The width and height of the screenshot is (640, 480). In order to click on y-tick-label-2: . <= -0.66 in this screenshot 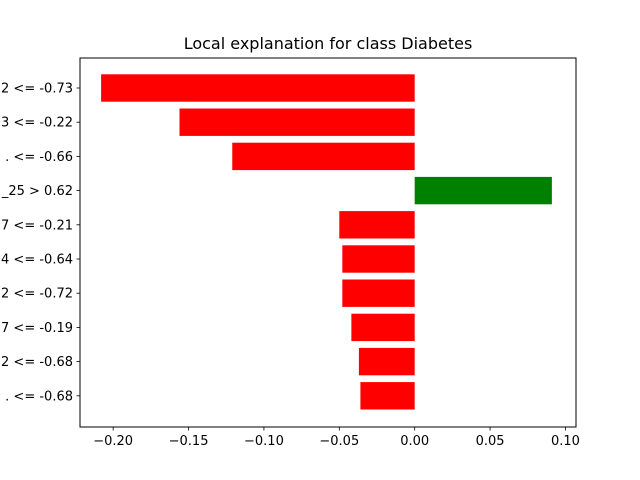, I will do `click(39, 157)`.